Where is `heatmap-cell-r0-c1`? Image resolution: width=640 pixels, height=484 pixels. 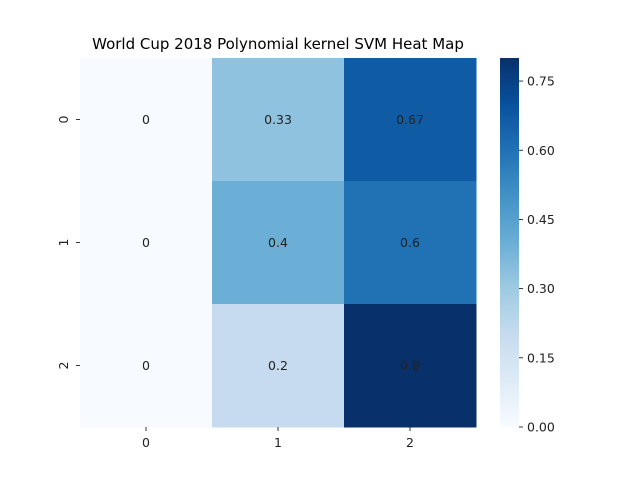
heatmap-cell-r0-c1 is located at coordinates (278, 120).